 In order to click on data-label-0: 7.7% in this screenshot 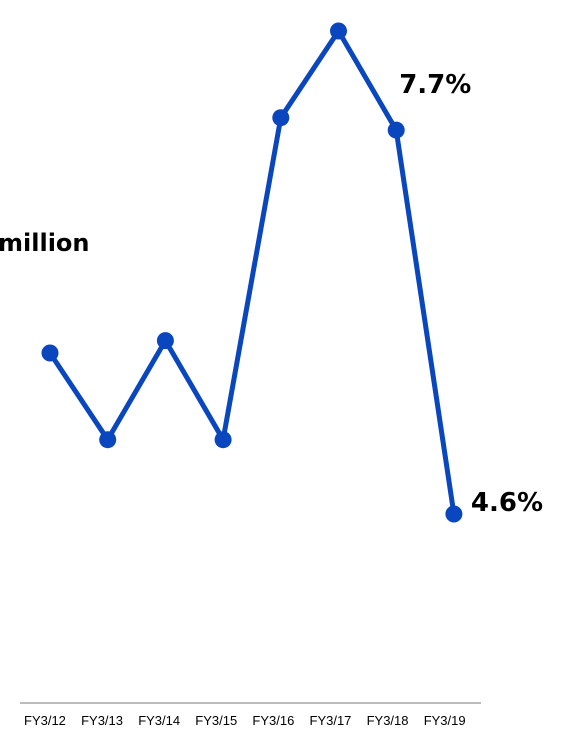, I will do `click(435, 85)`.